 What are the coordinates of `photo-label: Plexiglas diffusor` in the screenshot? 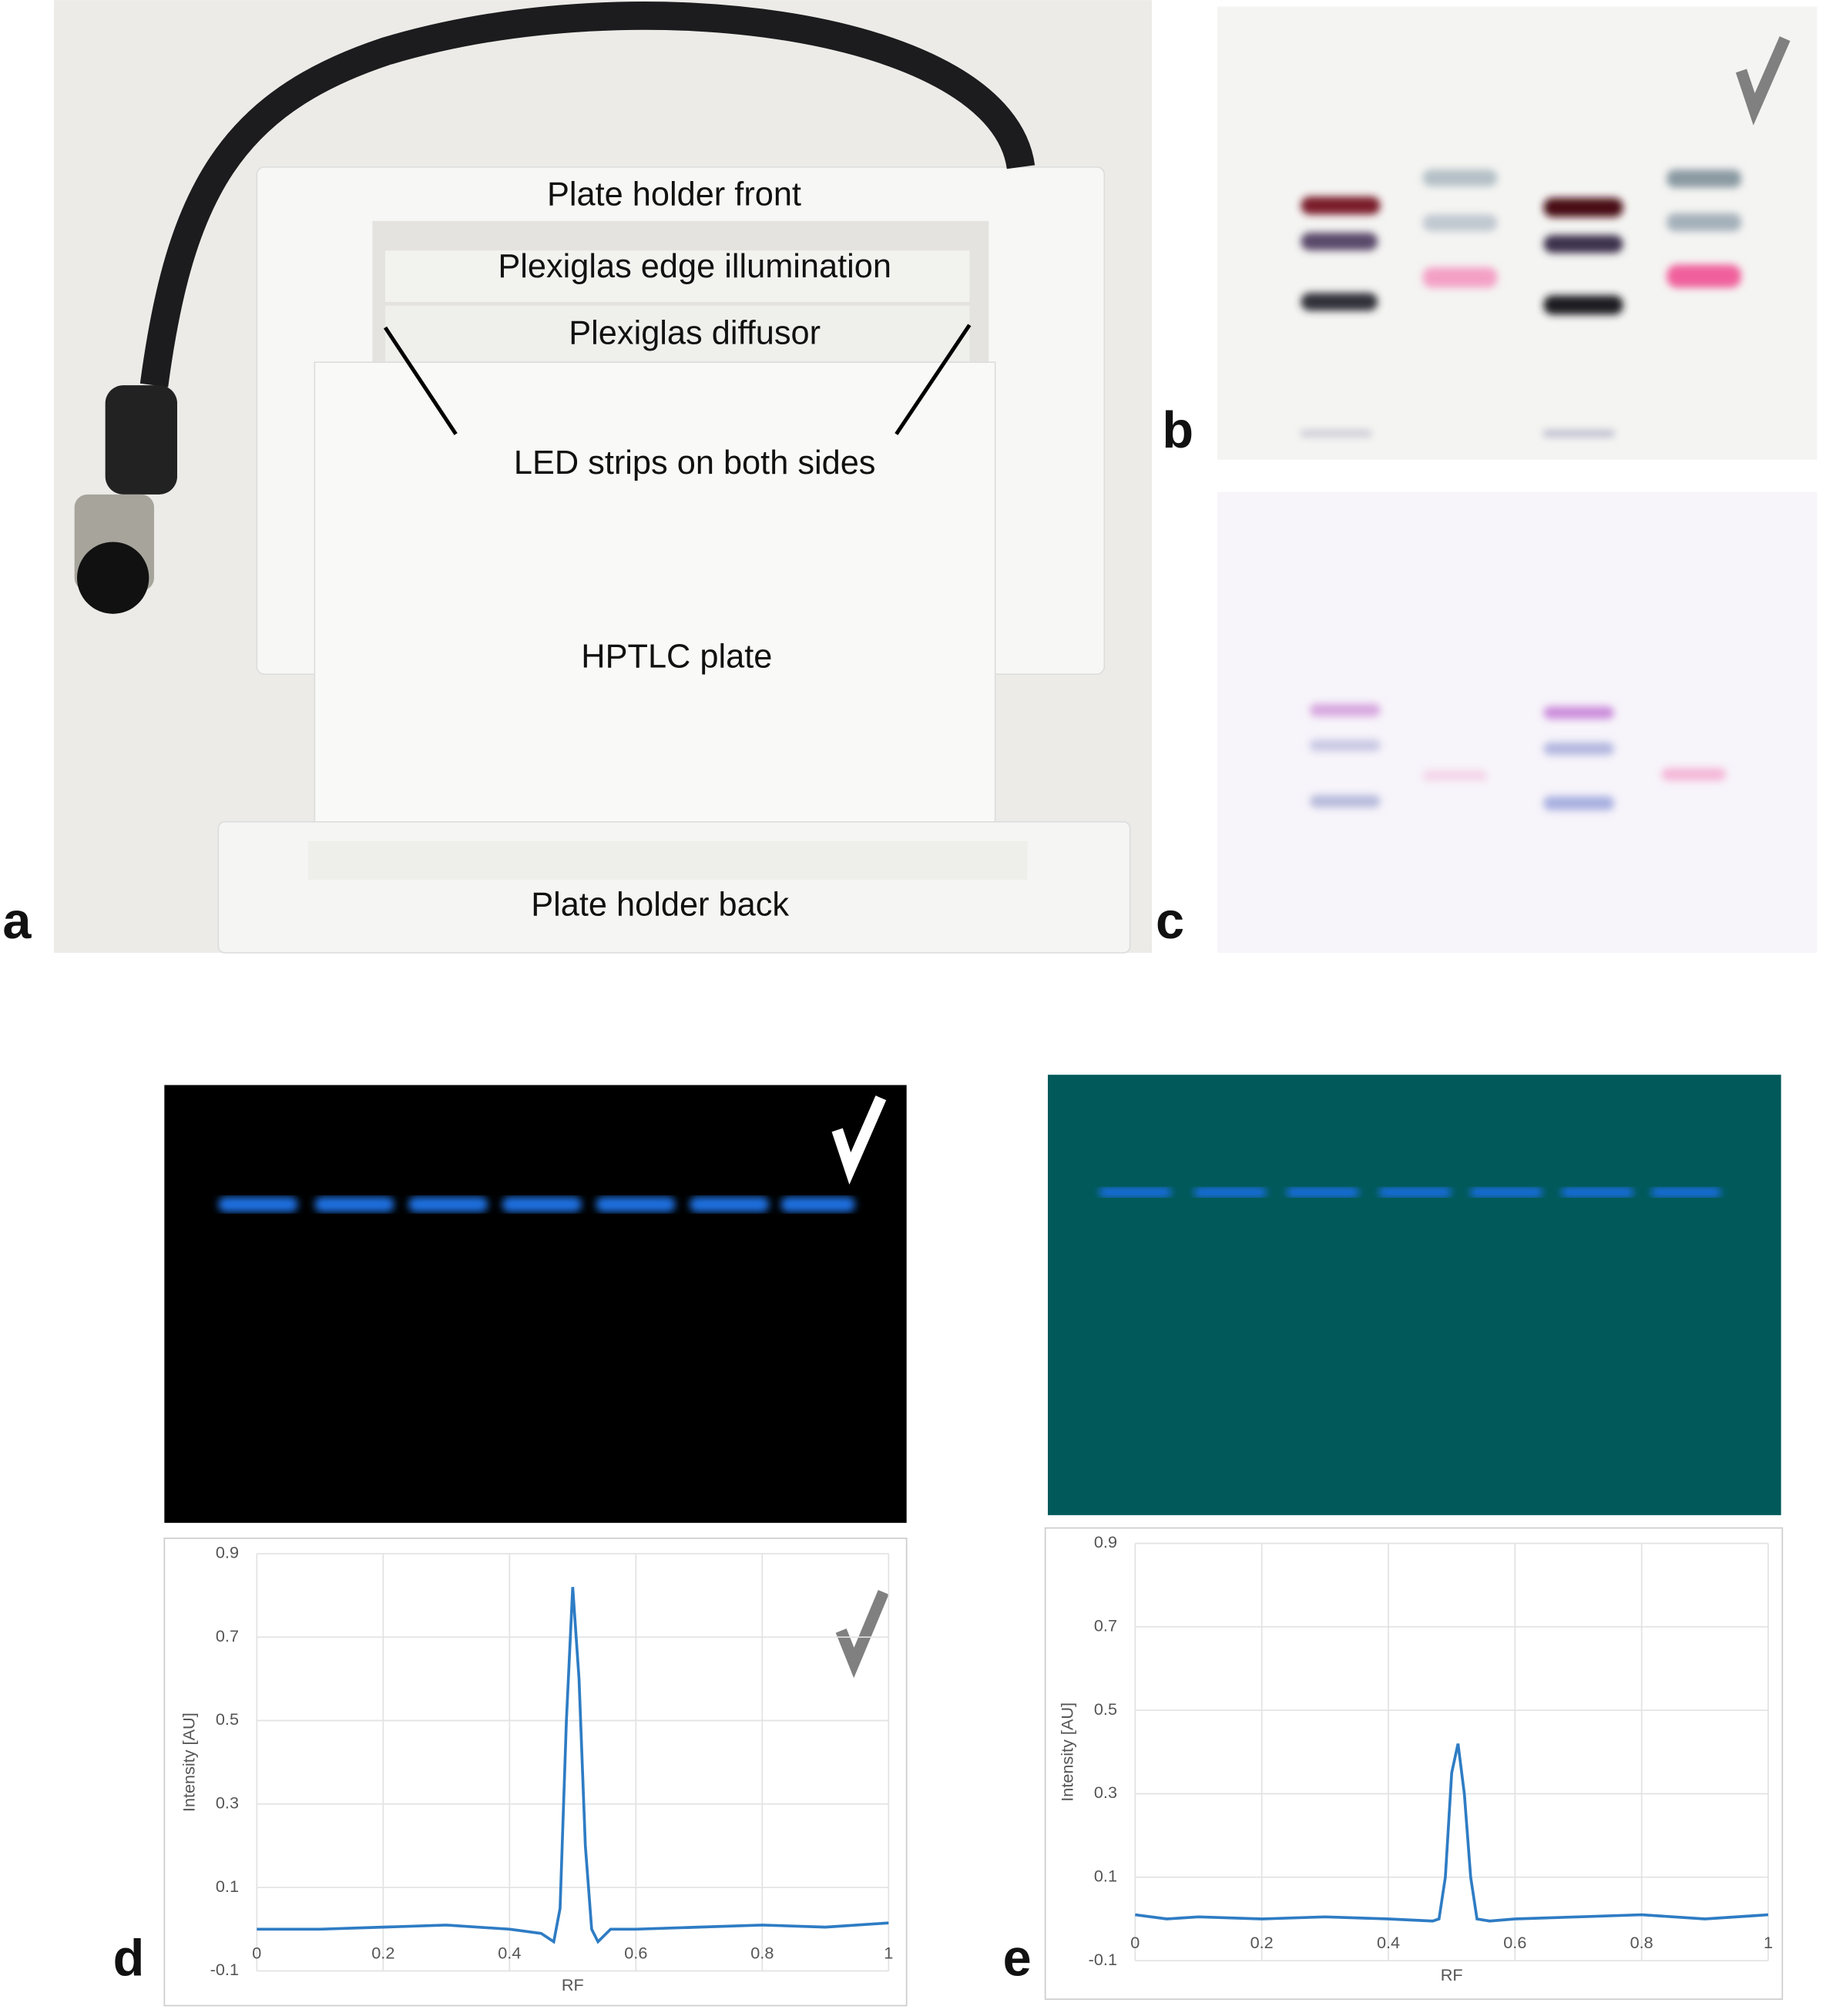 It's located at (695, 333).